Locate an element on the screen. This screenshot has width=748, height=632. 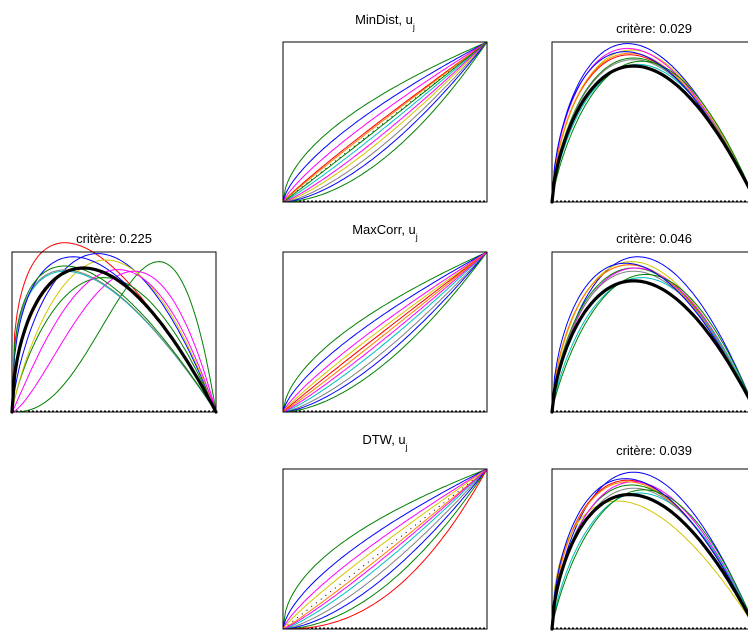
panel-title: critère: 0.039 is located at coordinates (654, 450).